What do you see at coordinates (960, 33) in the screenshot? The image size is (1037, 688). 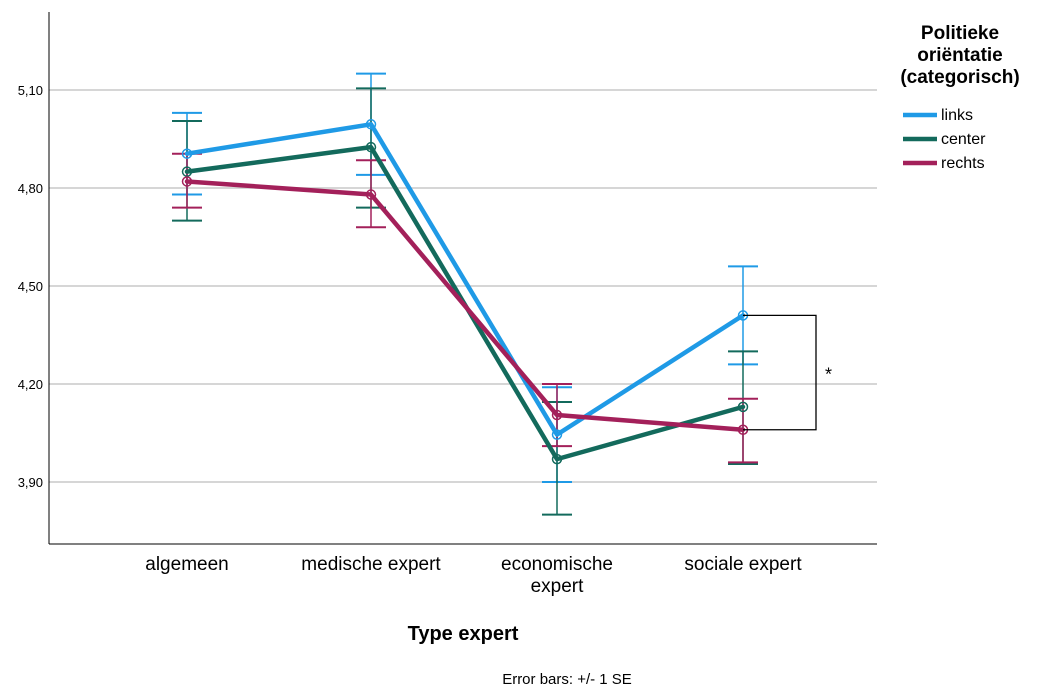 I see `legend-title: Politieke` at bounding box center [960, 33].